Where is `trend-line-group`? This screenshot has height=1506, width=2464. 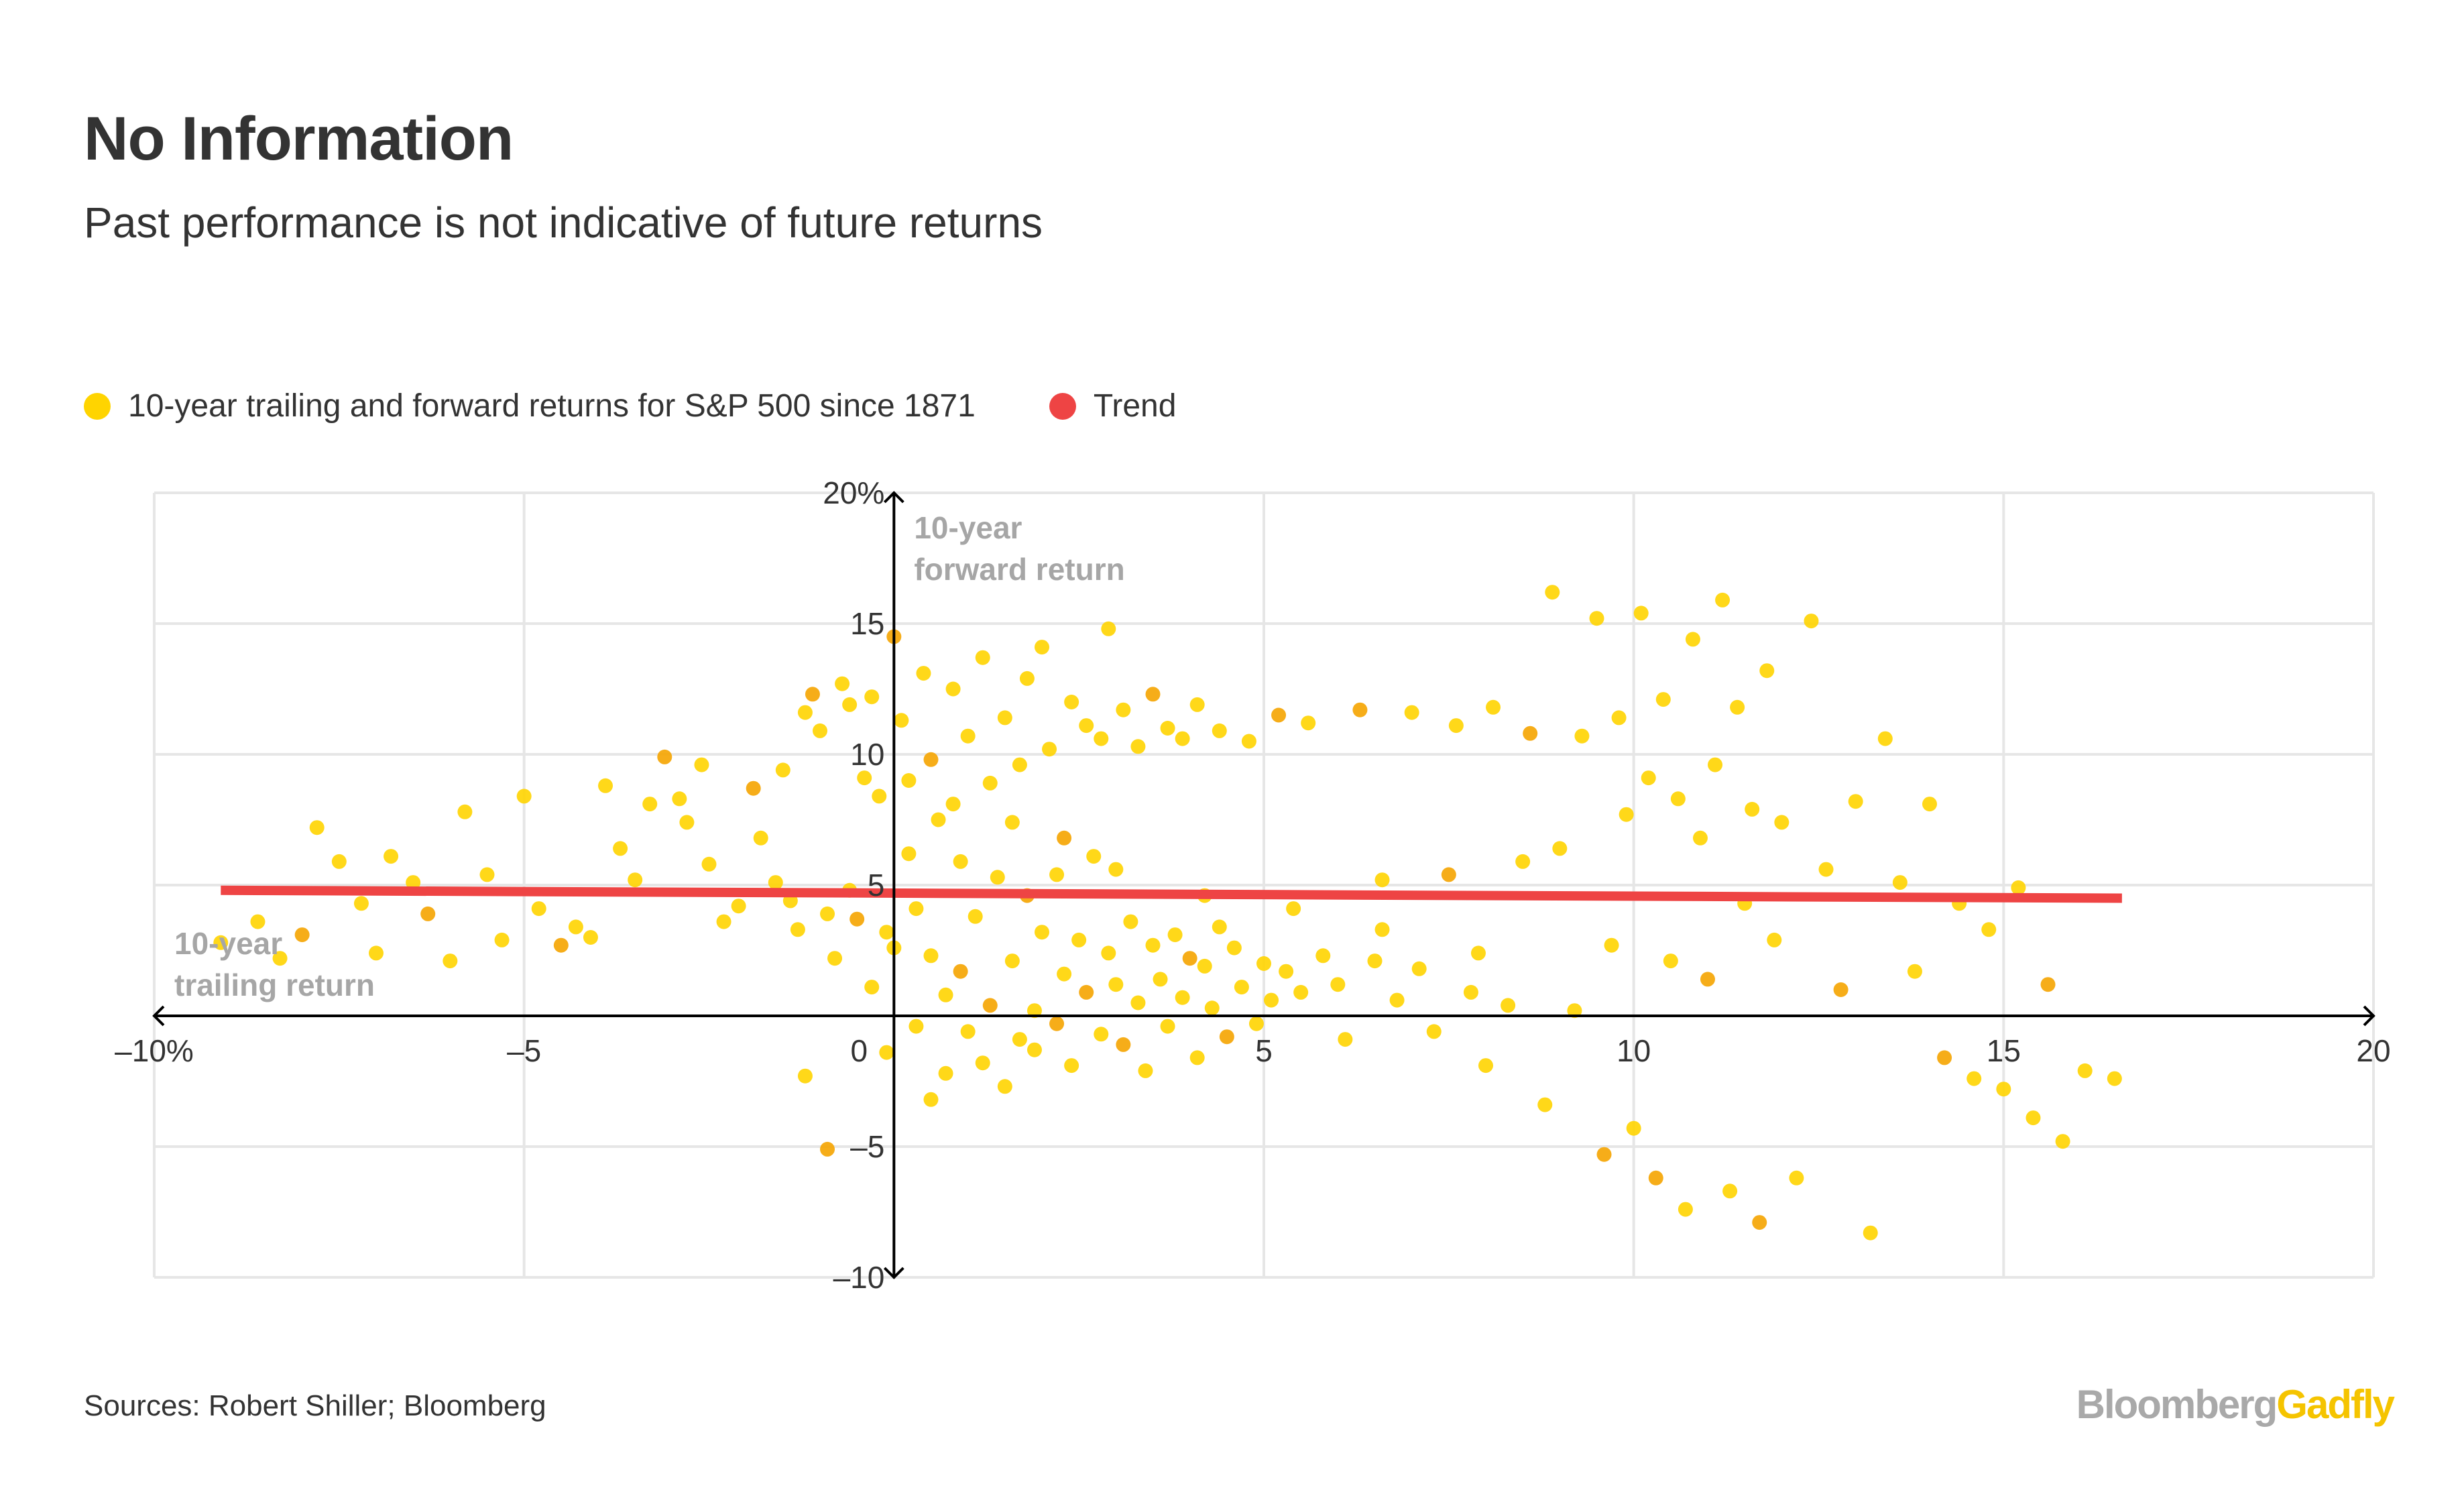 trend-line-group is located at coordinates (1171, 894).